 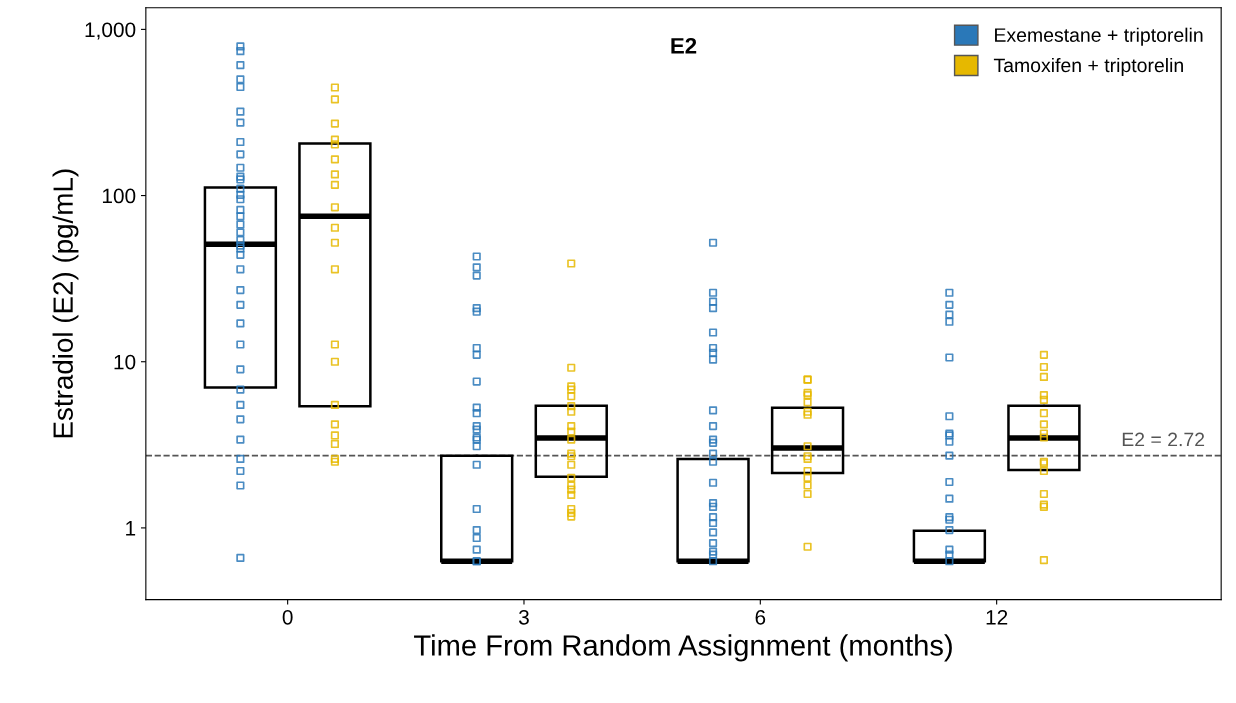 What do you see at coordinates (287, 617) in the screenshot?
I see `x-tick-label: 0` at bounding box center [287, 617].